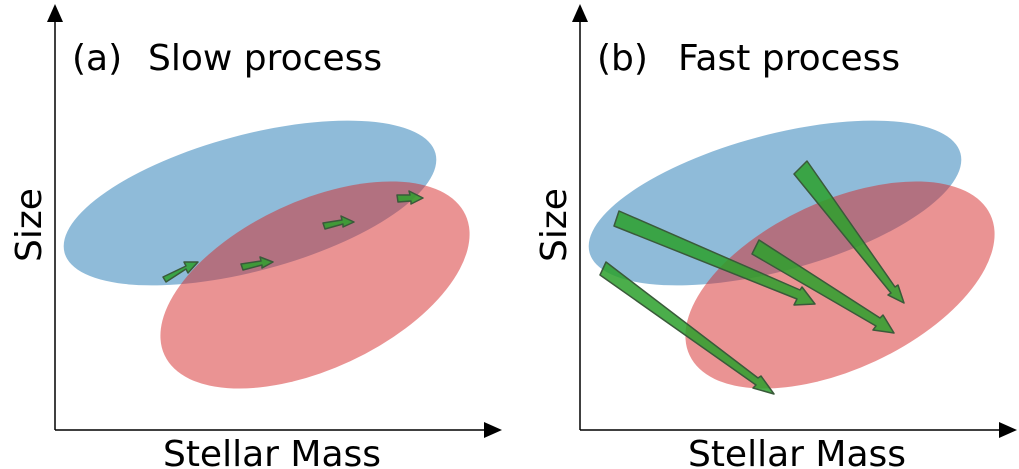  I want to click on x-axis-label-b: Stellar Mass, so click(797, 451).